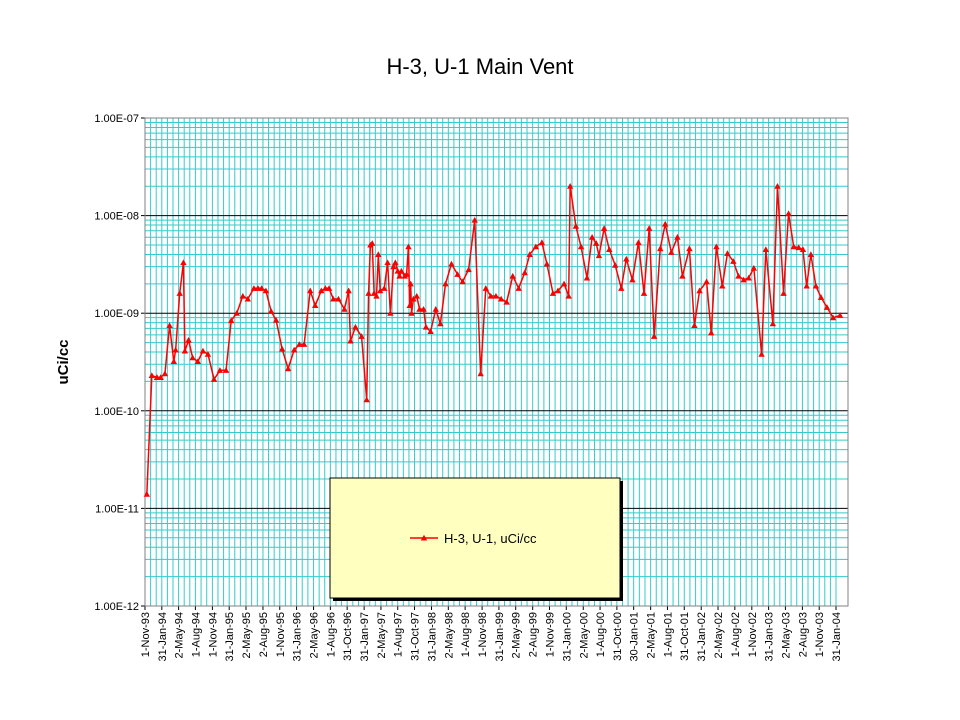 Image resolution: width=960 pixels, height=720 pixels. I want to click on x-tick-label: 31-Jan-98, so click(433, 637).